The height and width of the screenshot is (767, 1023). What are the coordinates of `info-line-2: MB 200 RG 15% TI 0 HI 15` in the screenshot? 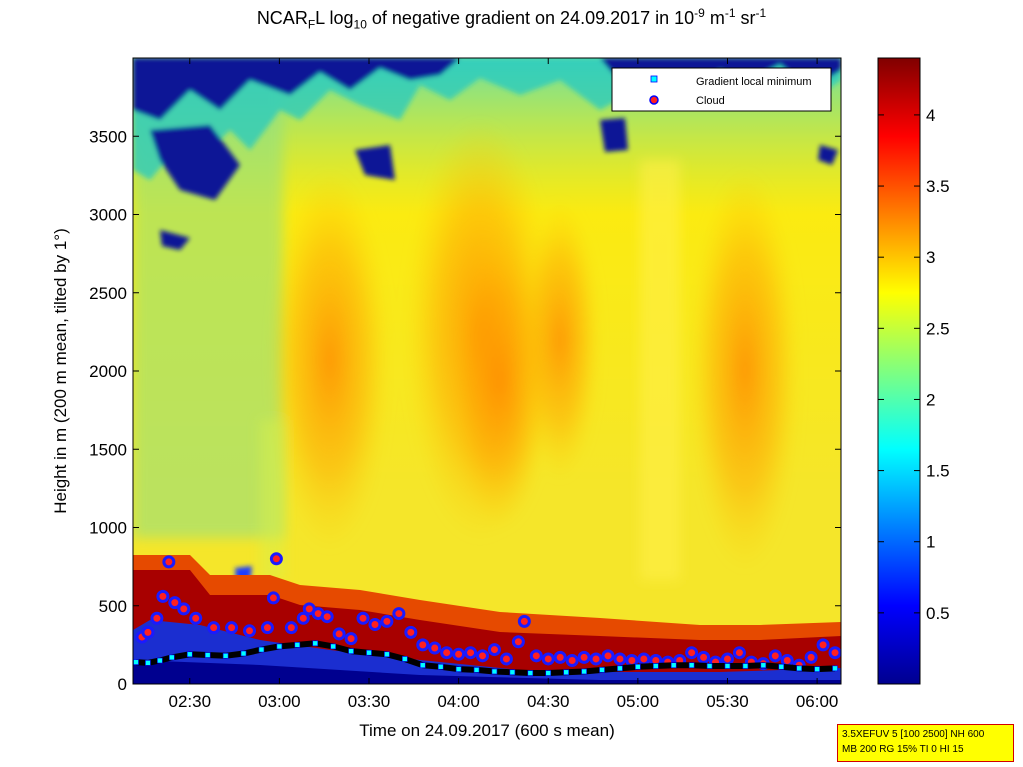 It's located at (903, 749).